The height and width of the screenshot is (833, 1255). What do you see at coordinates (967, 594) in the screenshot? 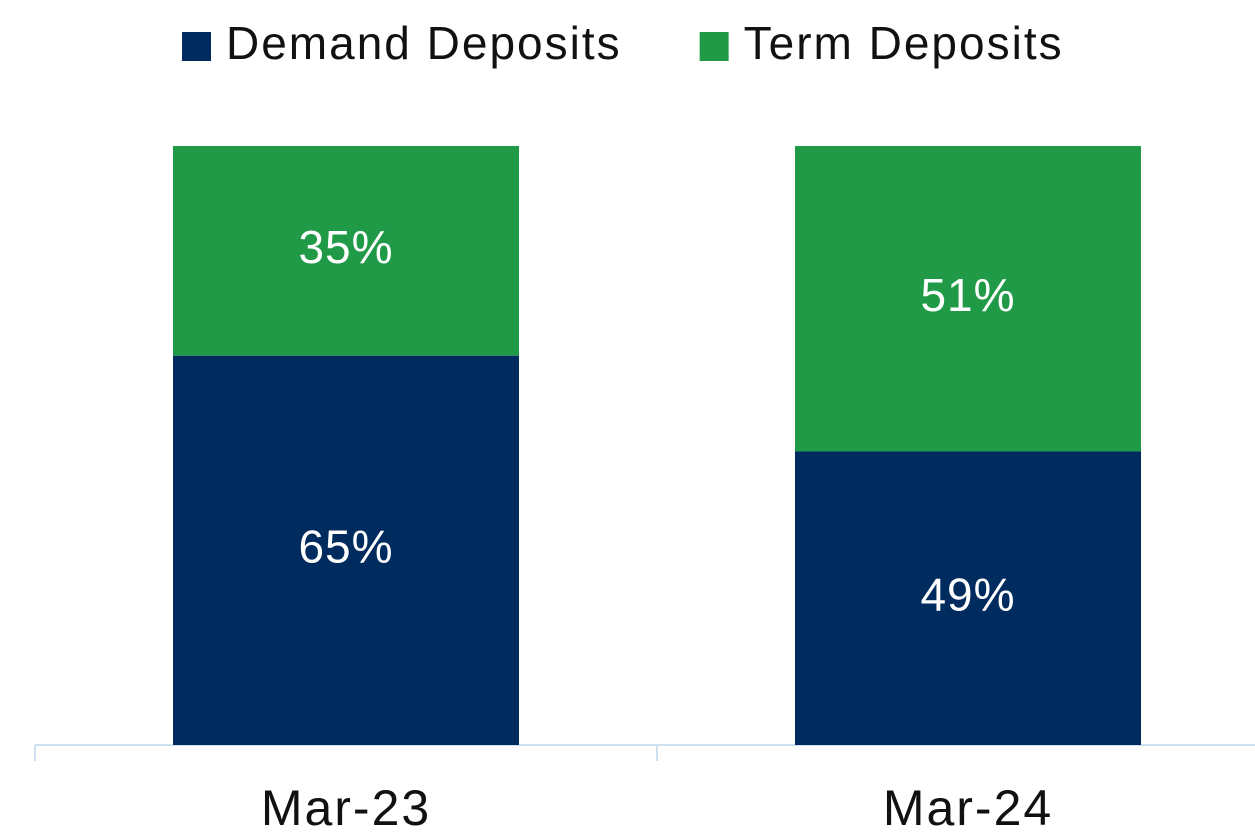
I see `data-label: 49%` at bounding box center [967, 594].